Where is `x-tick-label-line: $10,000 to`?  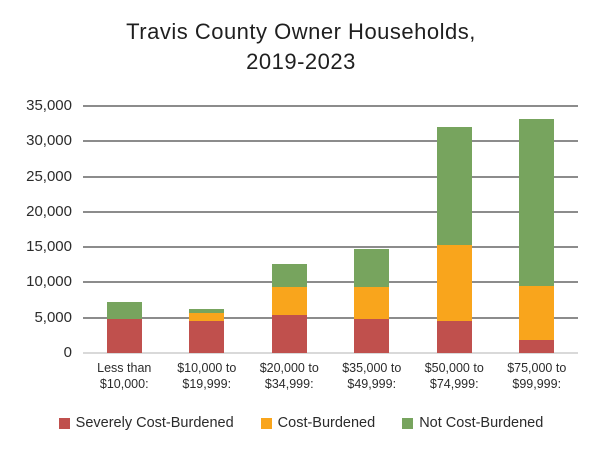 x-tick-label-line: $10,000 to is located at coordinates (207, 368).